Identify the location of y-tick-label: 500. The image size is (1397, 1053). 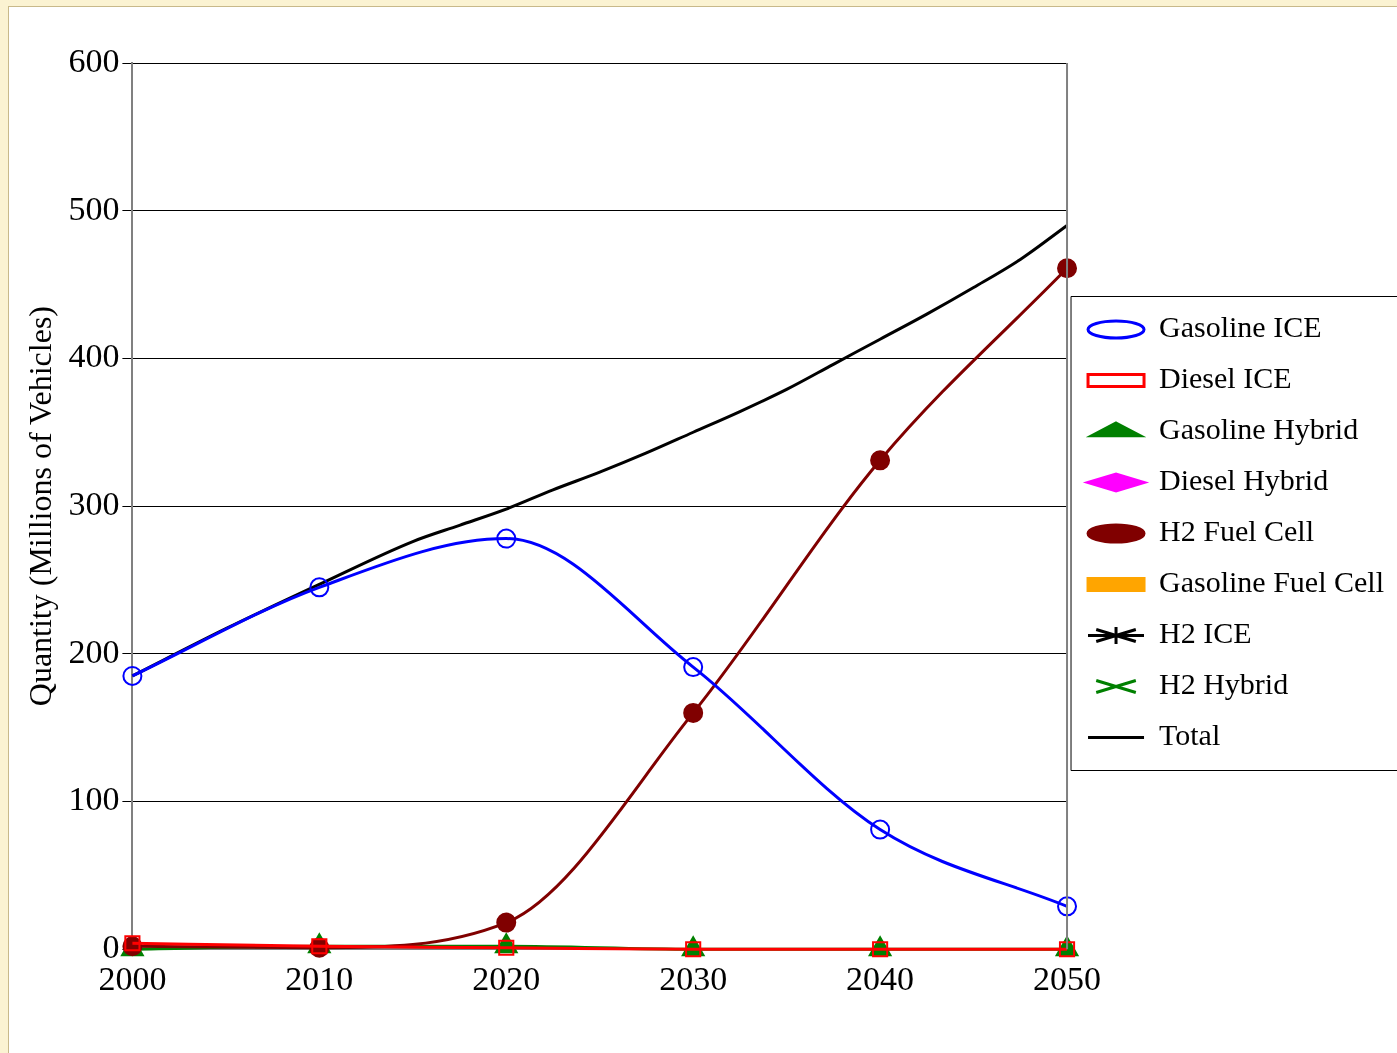
(94, 208).